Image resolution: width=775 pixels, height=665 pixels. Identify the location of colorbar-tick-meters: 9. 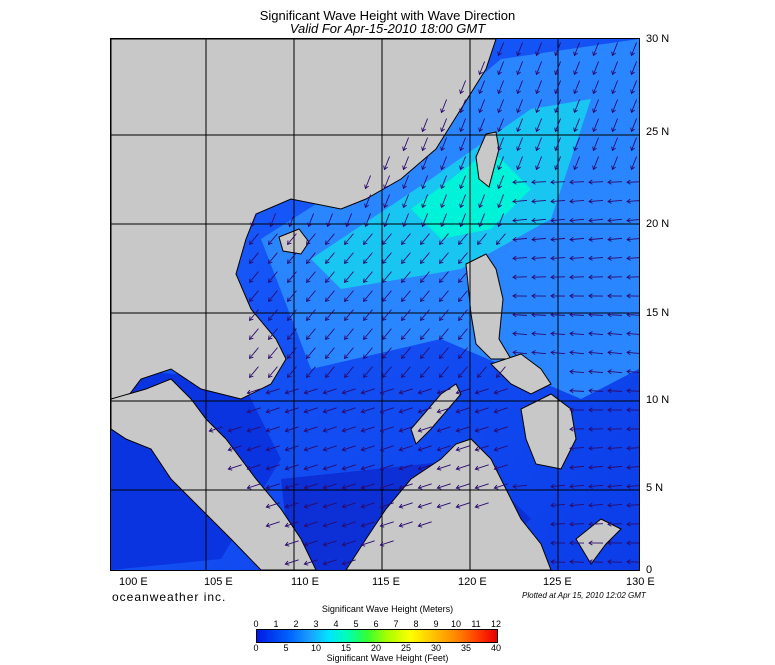
(436, 624).